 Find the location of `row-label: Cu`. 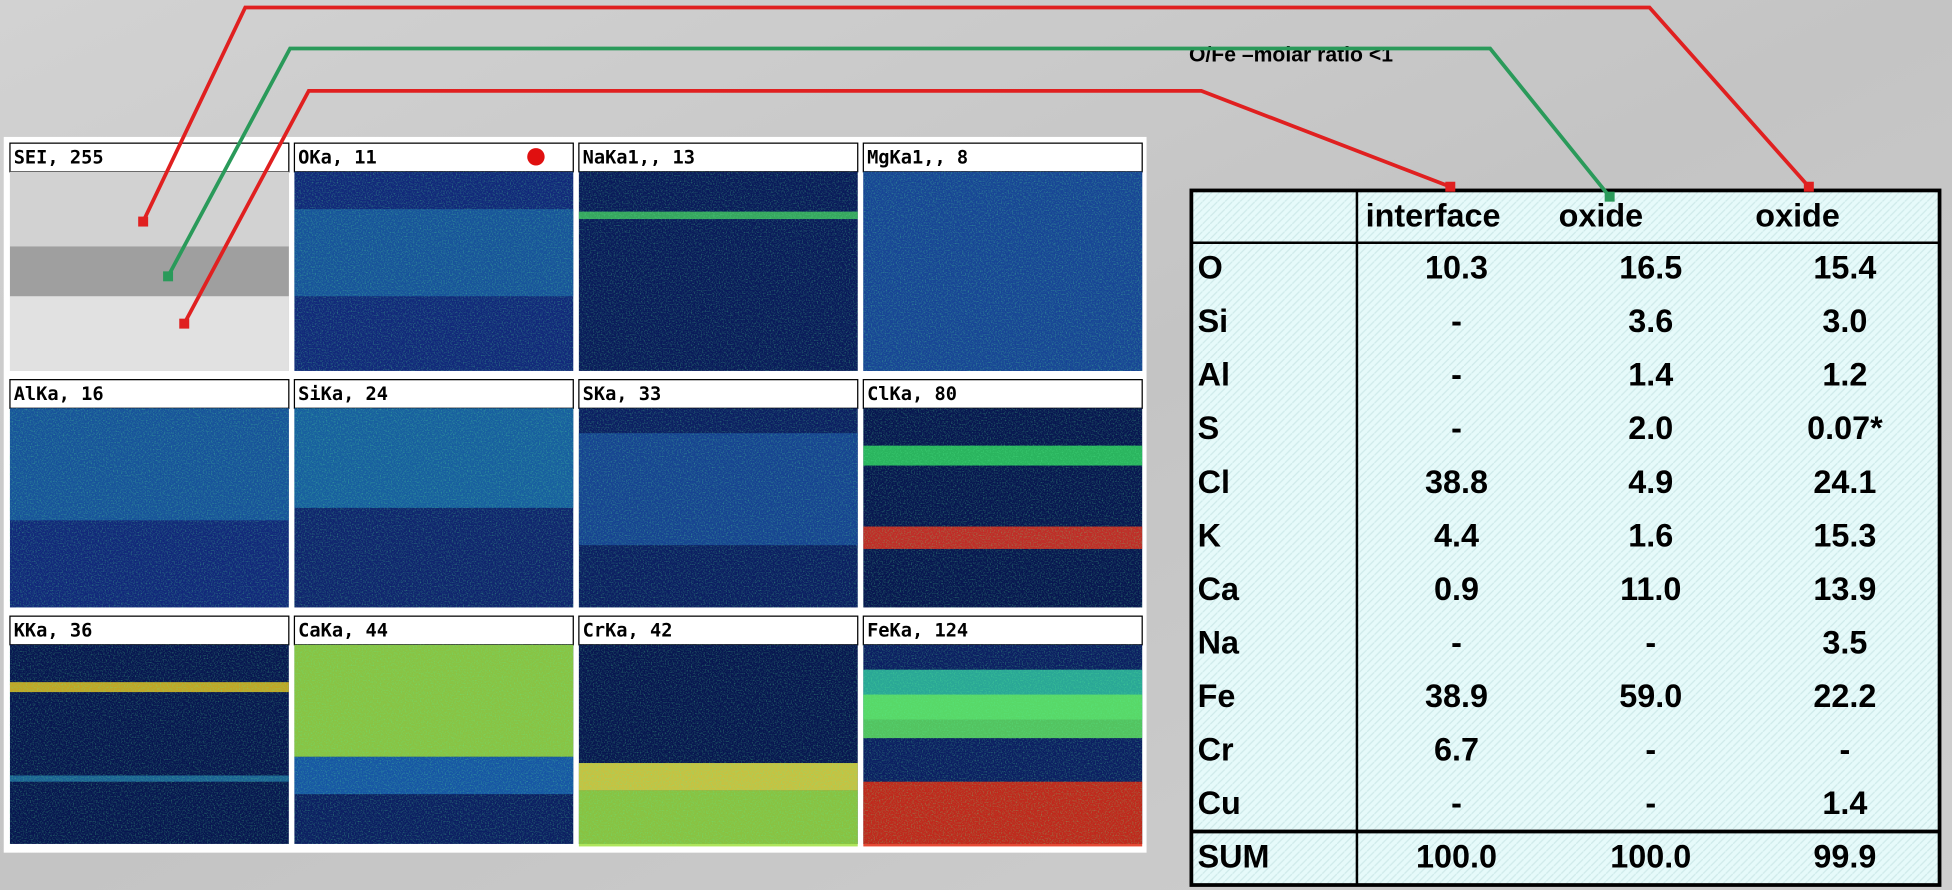

row-label: Cu is located at coordinates (1219, 803).